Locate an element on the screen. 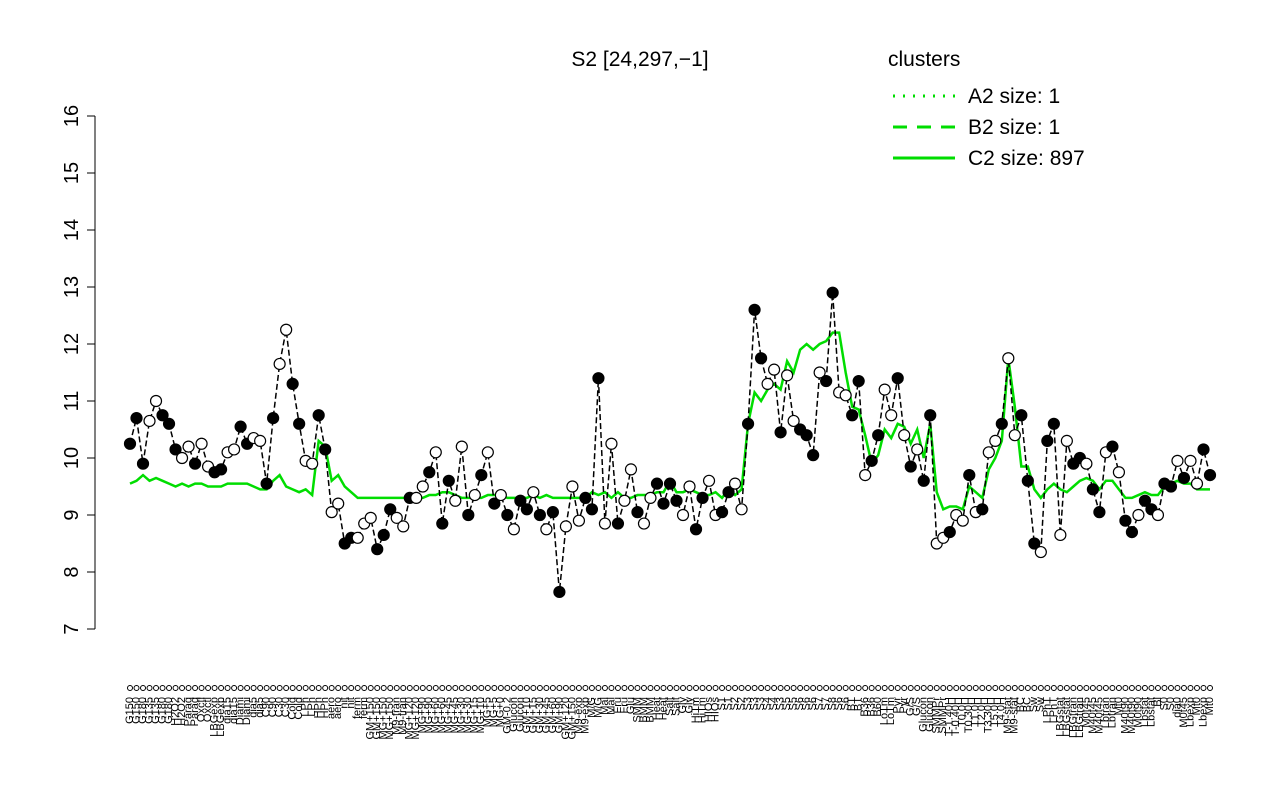  x-tick-label: BMM is located at coordinates (650, 710).